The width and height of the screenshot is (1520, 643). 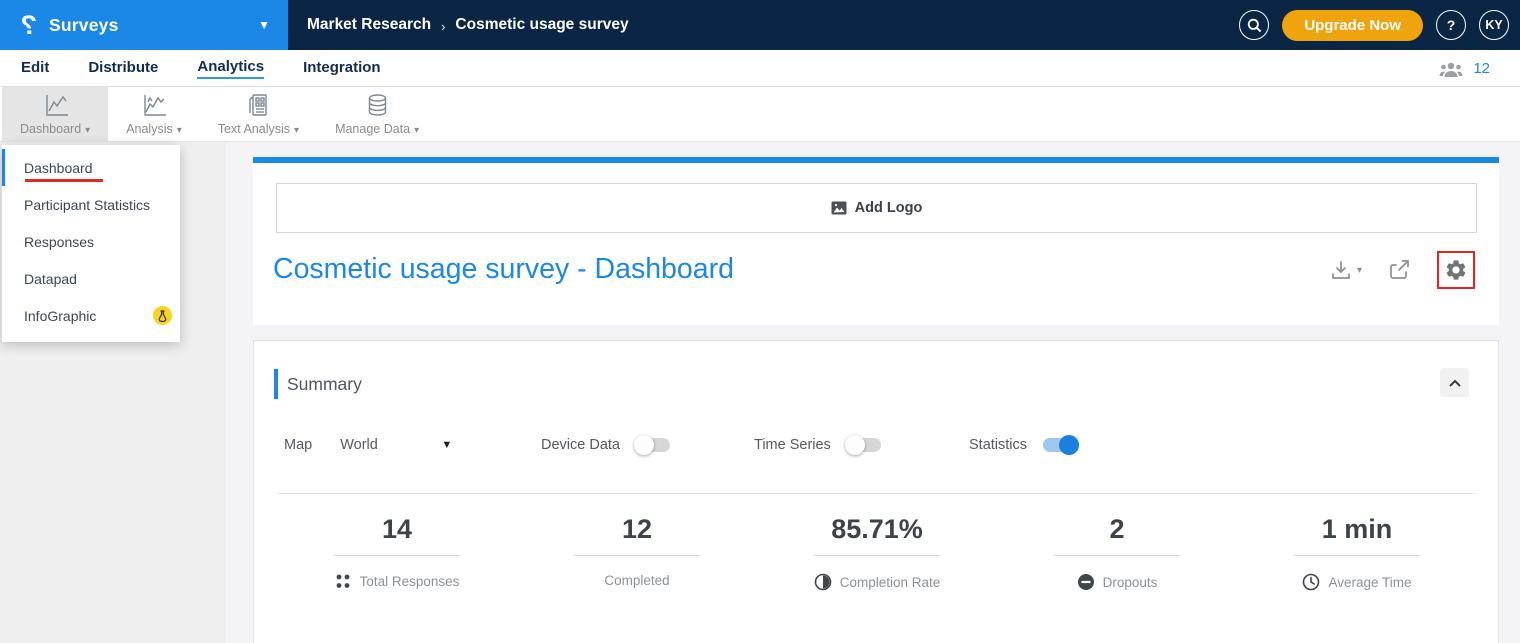 I want to click on settings-button, so click(x=1456, y=270).